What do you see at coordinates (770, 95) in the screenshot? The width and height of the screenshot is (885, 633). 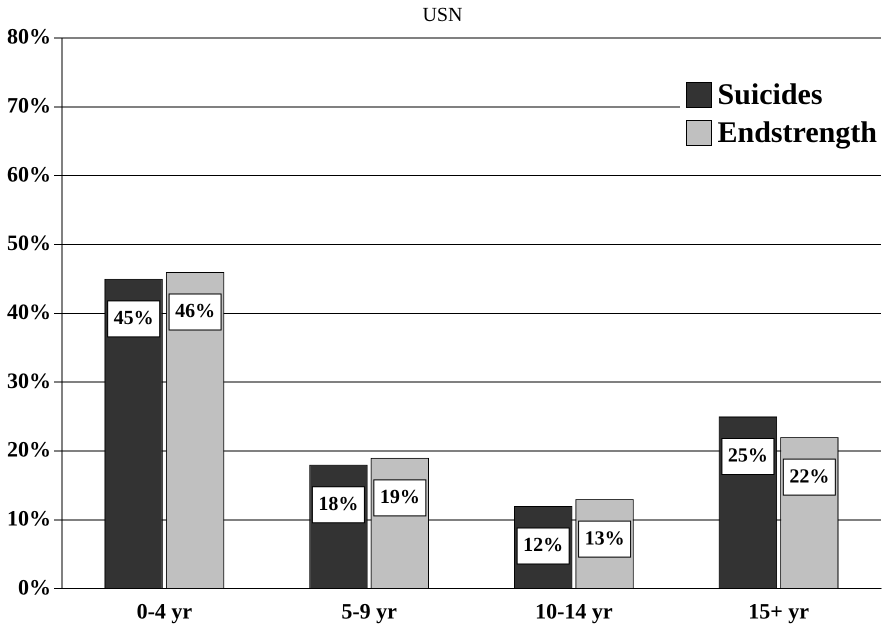 I see `legend-label: Suicides` at bounding box center [770, 95].